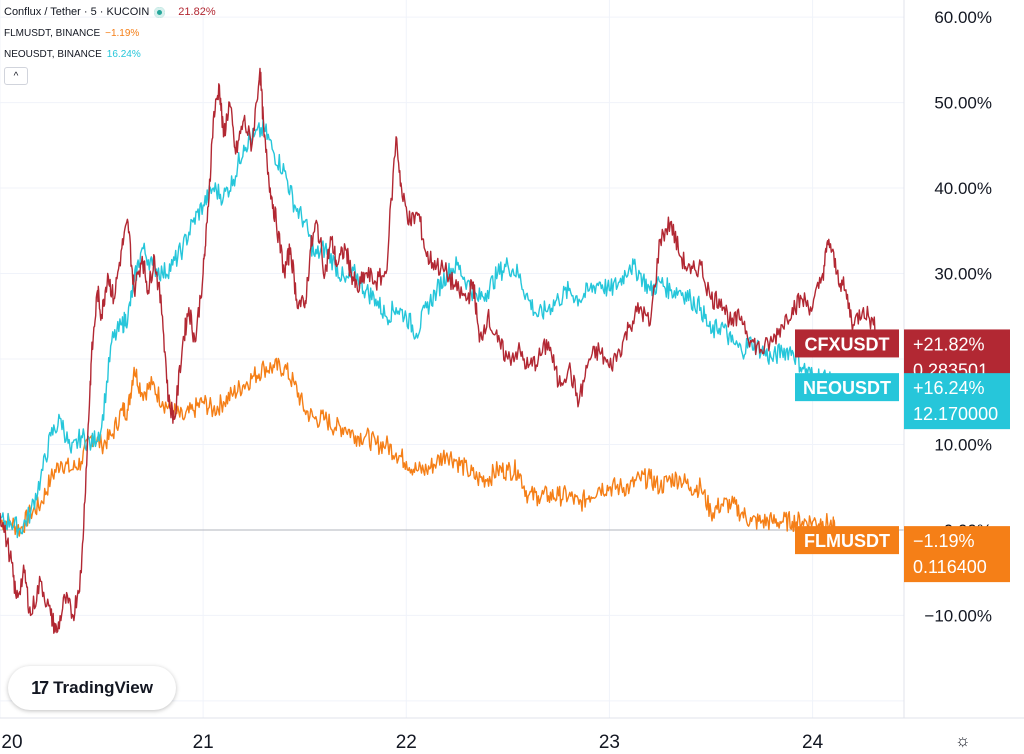 The height and width of the screenshot is (754, 1024). Describe the element at coordinates (963, 188) in the screenshot. I see `y-tick-label: 40.00%` at that location.